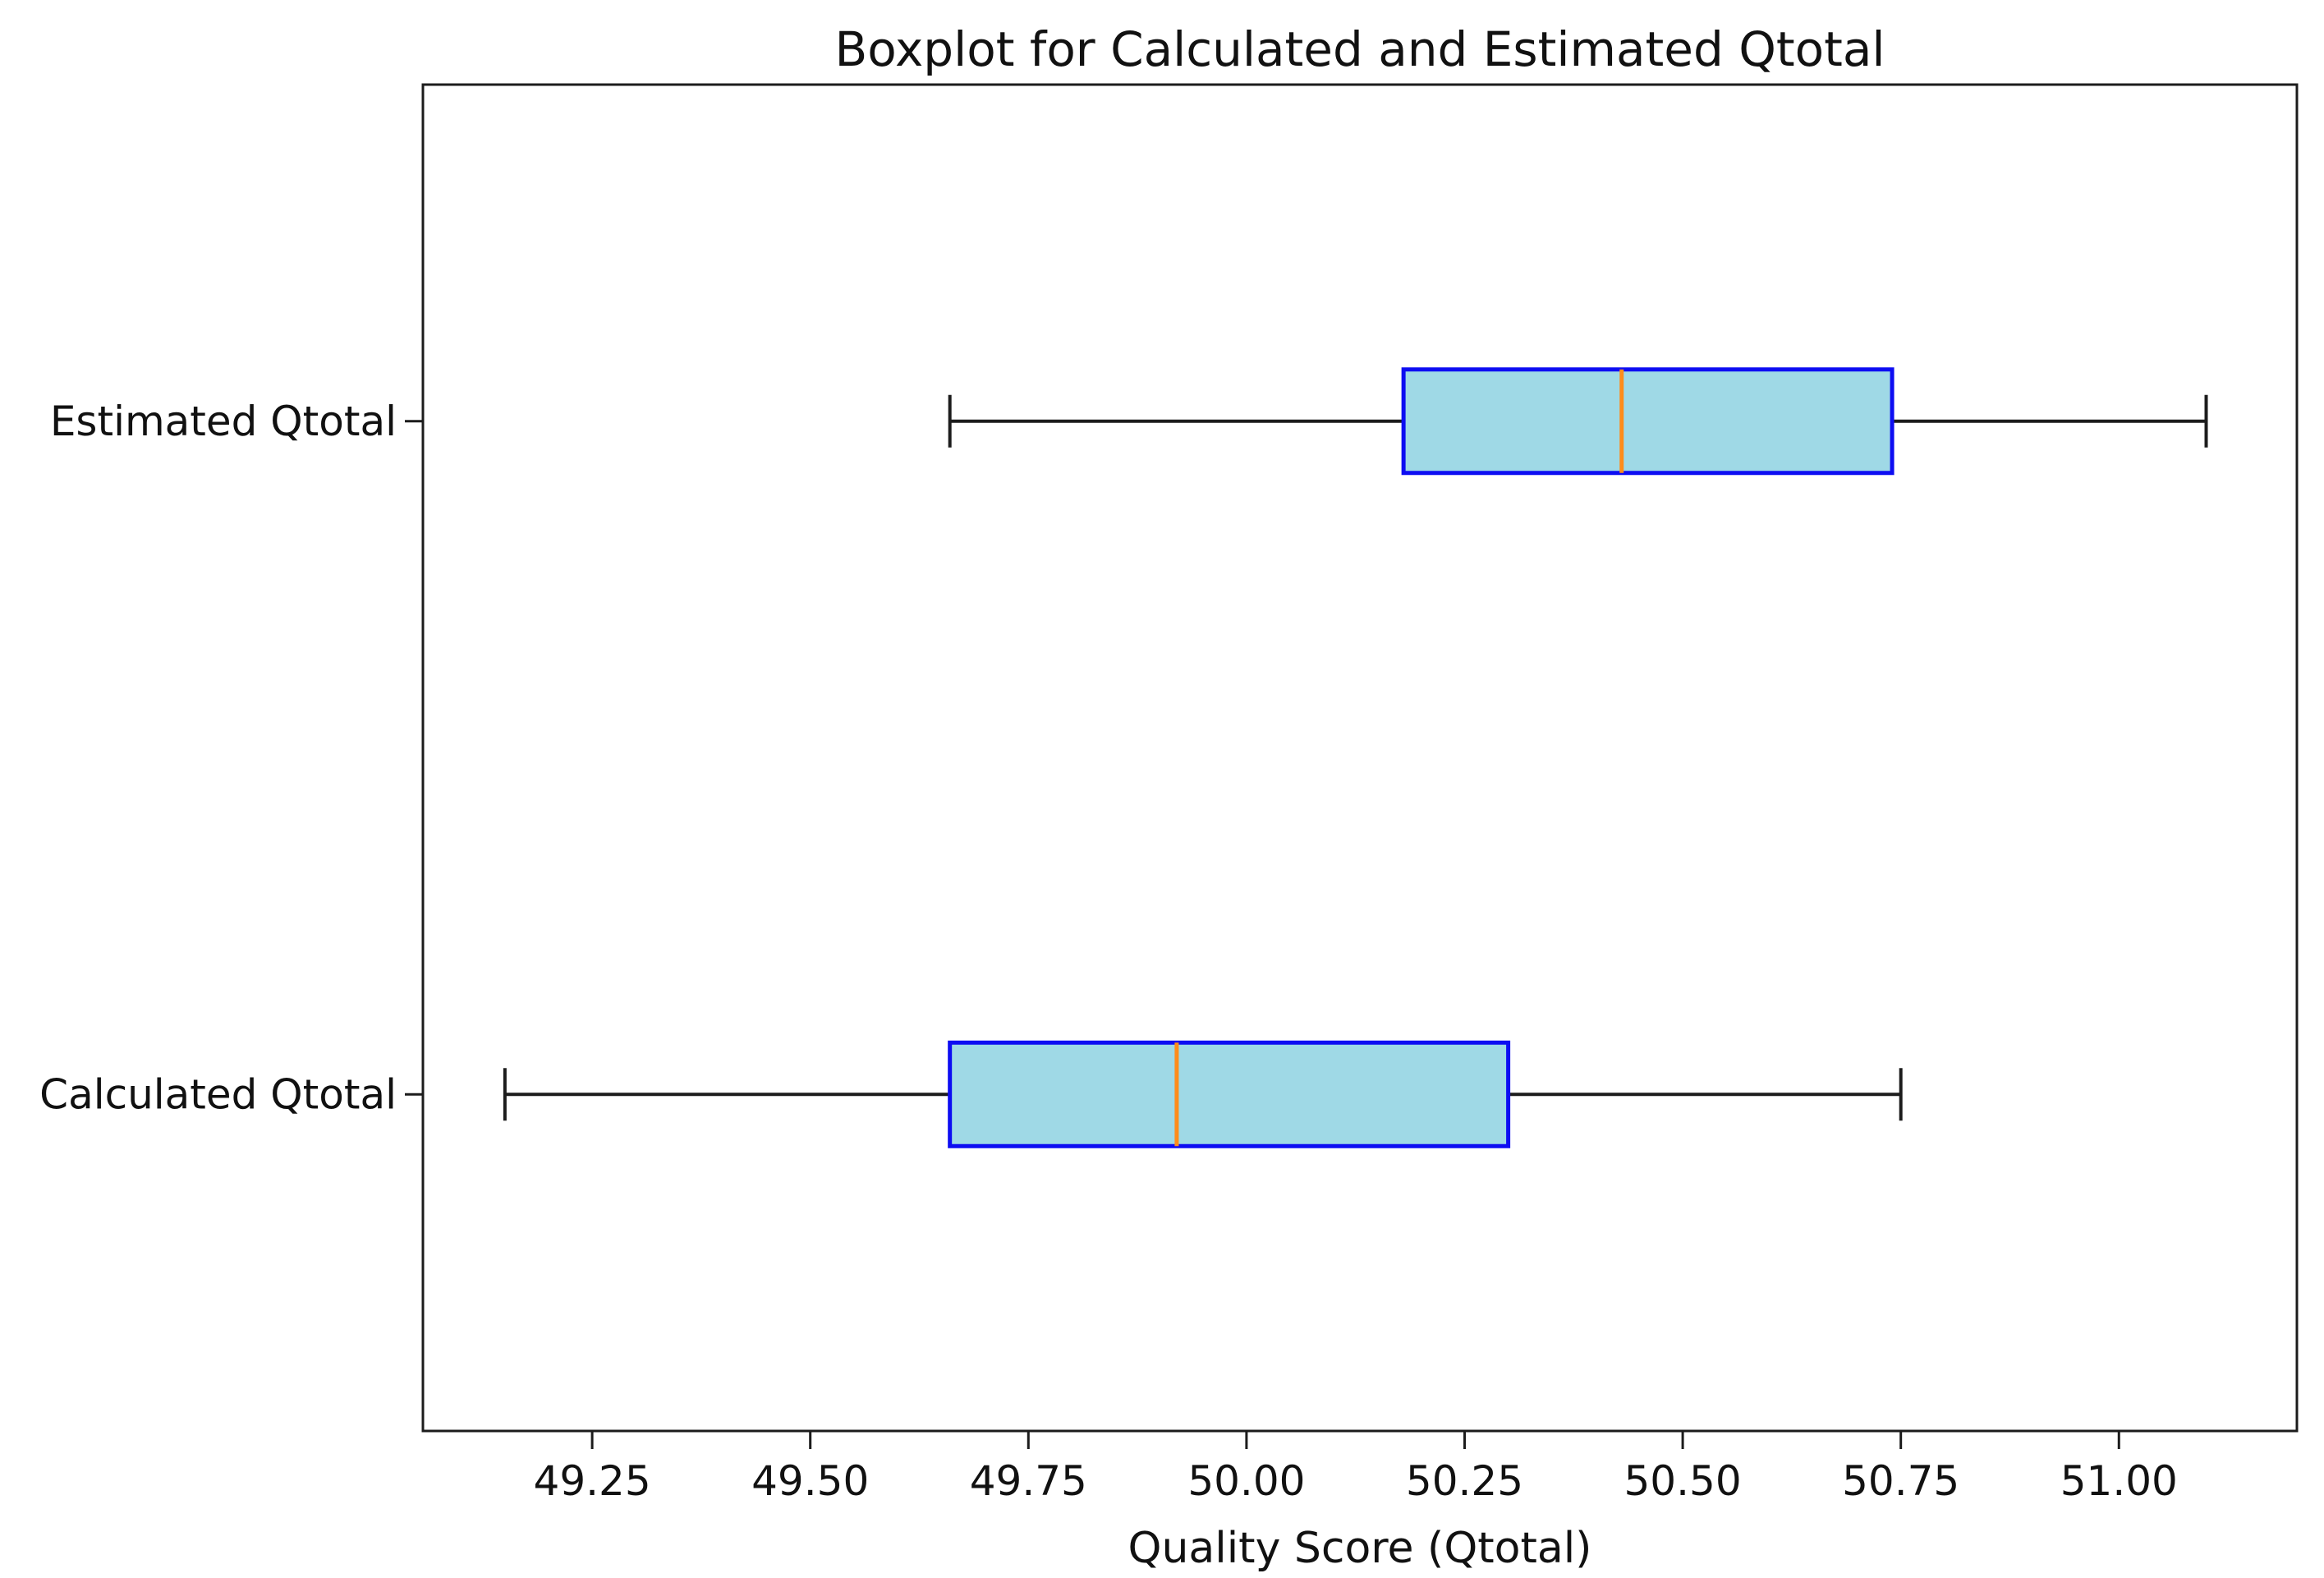 Image resolution: width=2324 pixels, height=1578 pixels. Describe the element at coordinates (1360, 1548) in the screenshot. I see `x-axis-label: Quality Score (Qtotal)` at that location.